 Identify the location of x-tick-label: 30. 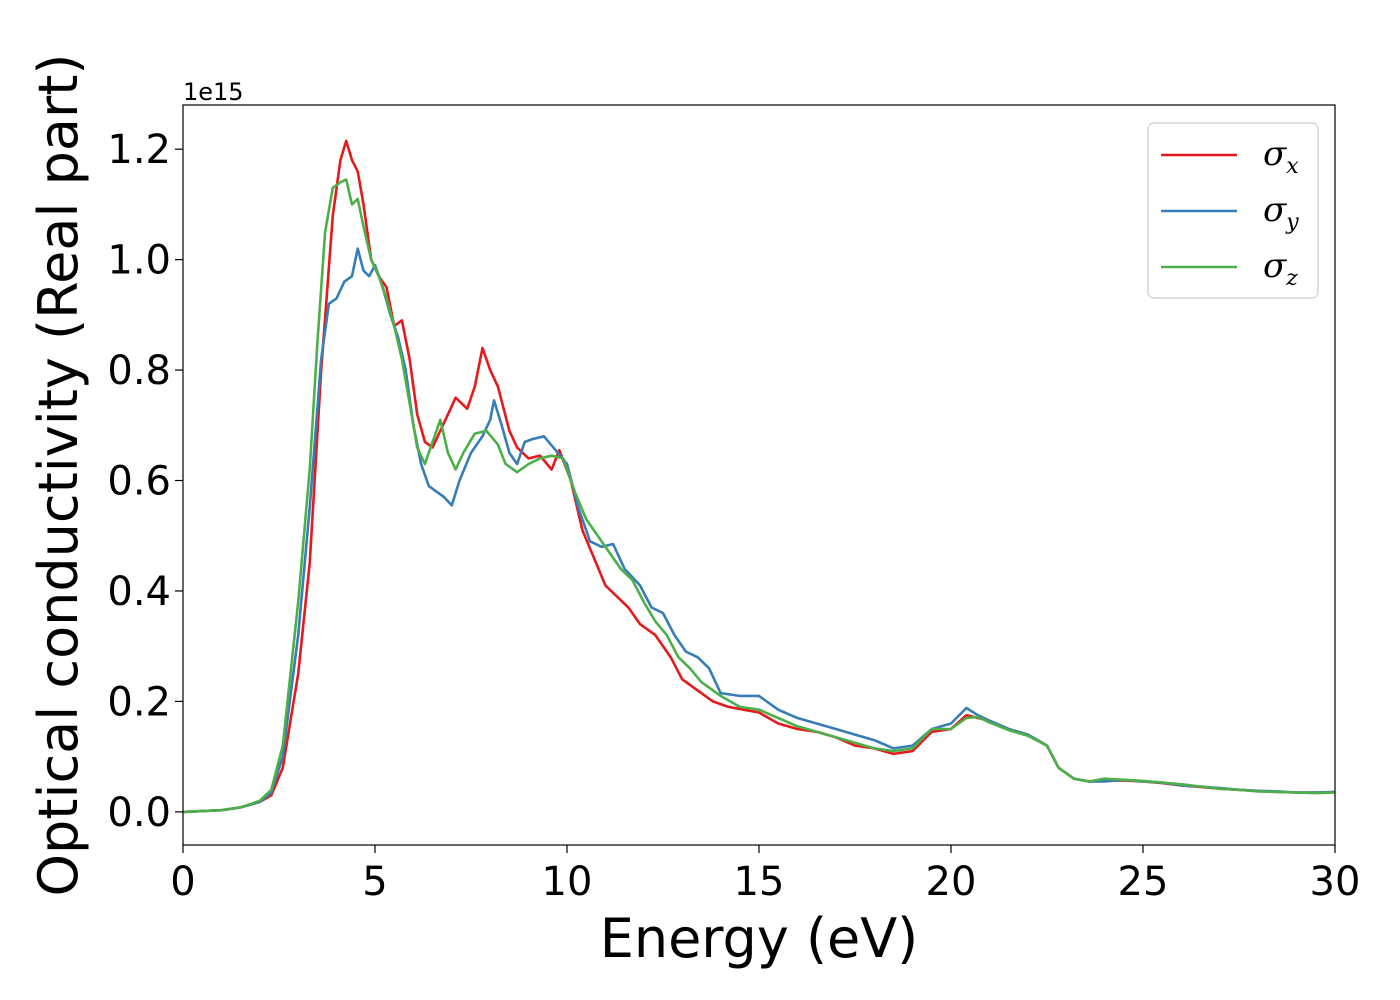
(1335, 882).